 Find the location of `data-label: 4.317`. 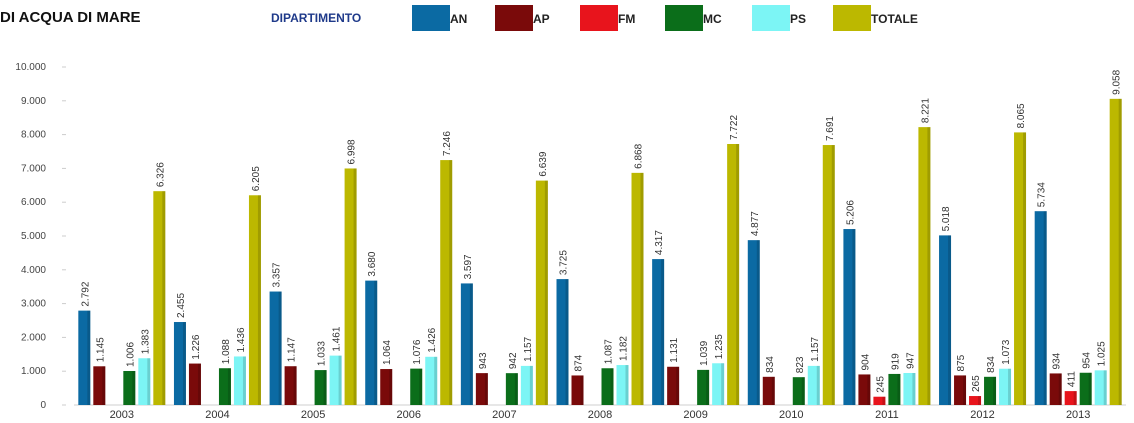

data-label: 4.317 is located at coordinates (659, 242).